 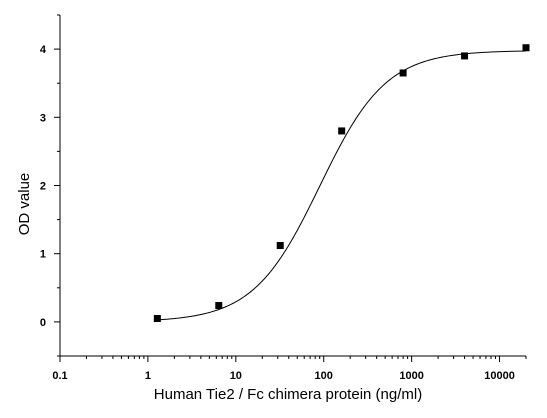 I want to click on x-tick-label: 10000, so click(x=499, y=376).